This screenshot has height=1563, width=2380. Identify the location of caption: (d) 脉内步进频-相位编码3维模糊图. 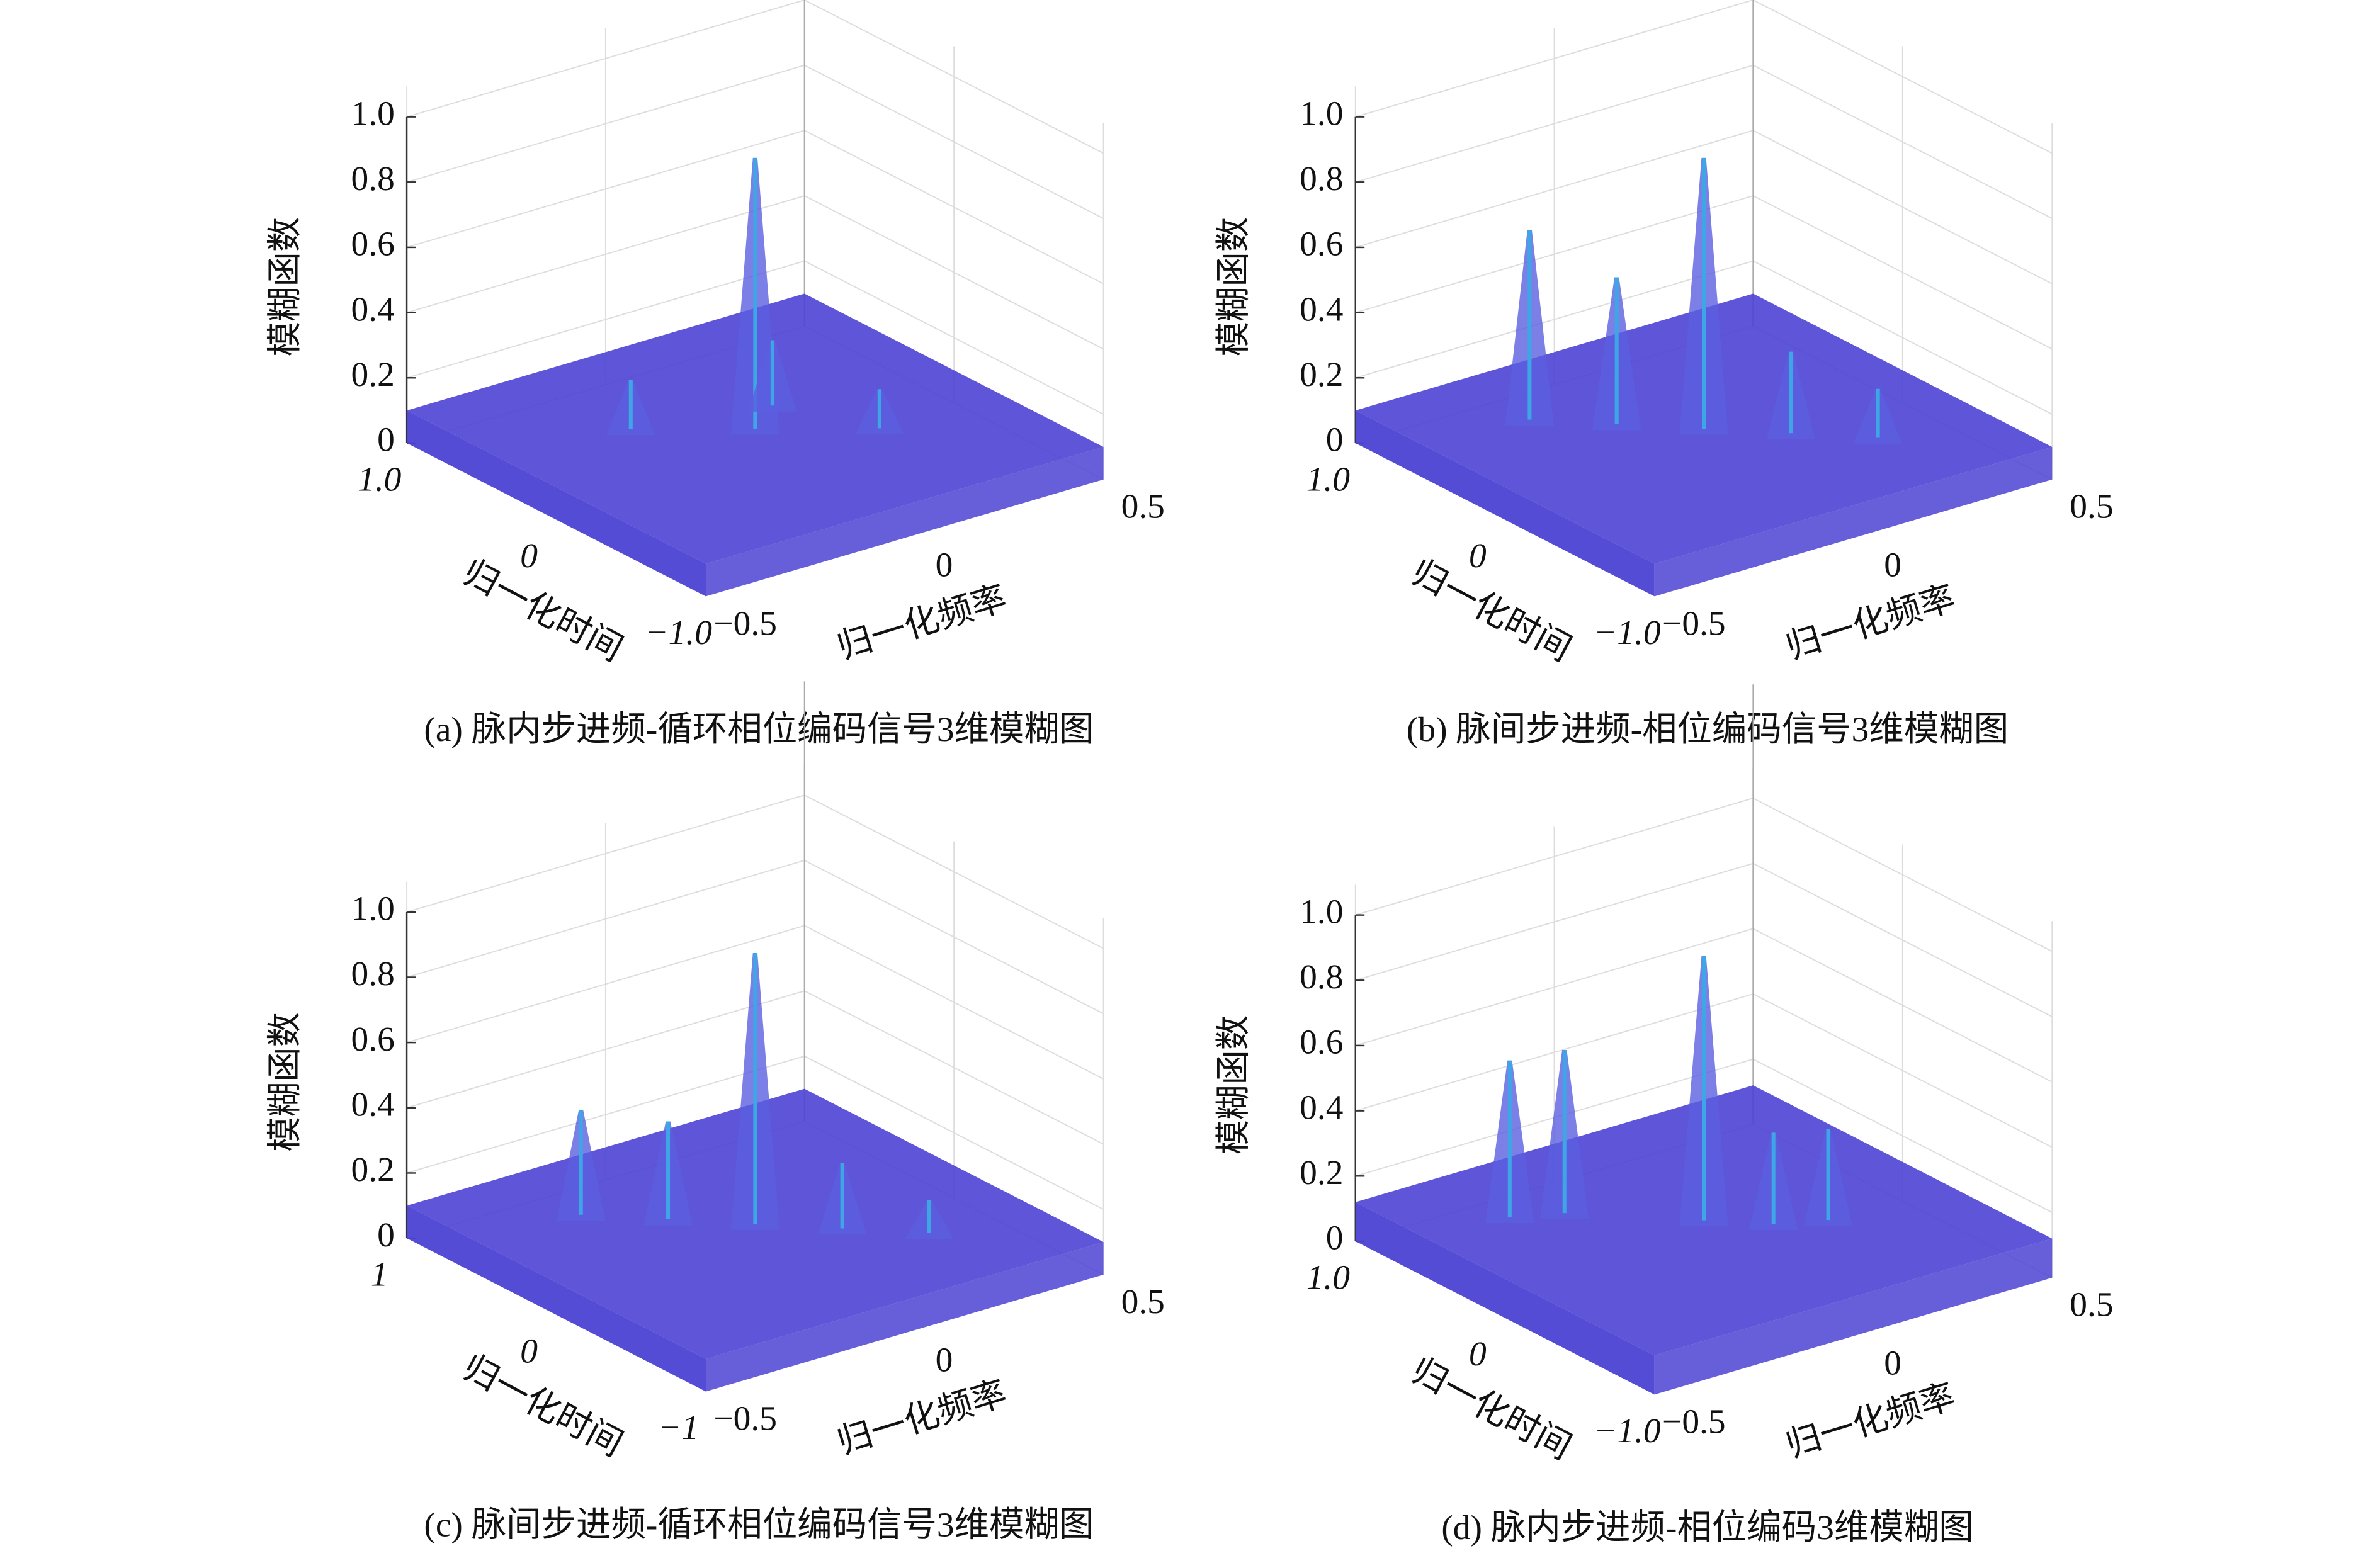
(1707, 1527).